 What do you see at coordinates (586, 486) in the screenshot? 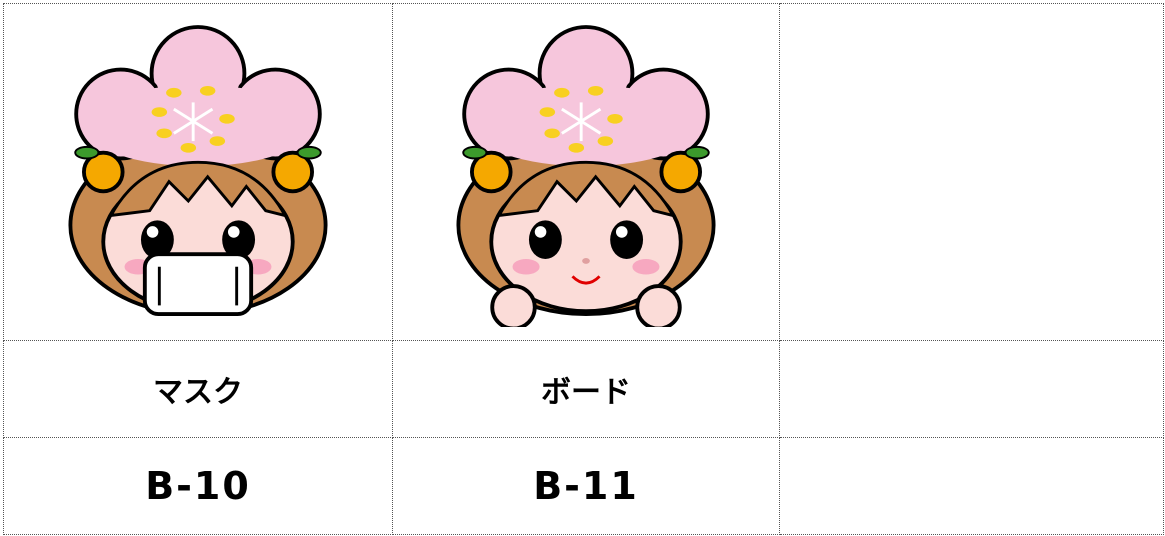
I see `item-code: B-11` at bounding box center [586, 486].